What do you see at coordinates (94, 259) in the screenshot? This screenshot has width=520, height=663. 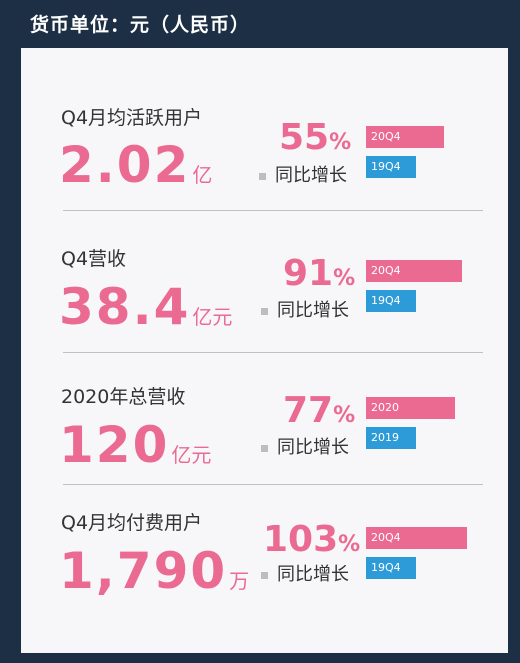 I see `metric-label: Q4营收` at bounding box center [94, 259].